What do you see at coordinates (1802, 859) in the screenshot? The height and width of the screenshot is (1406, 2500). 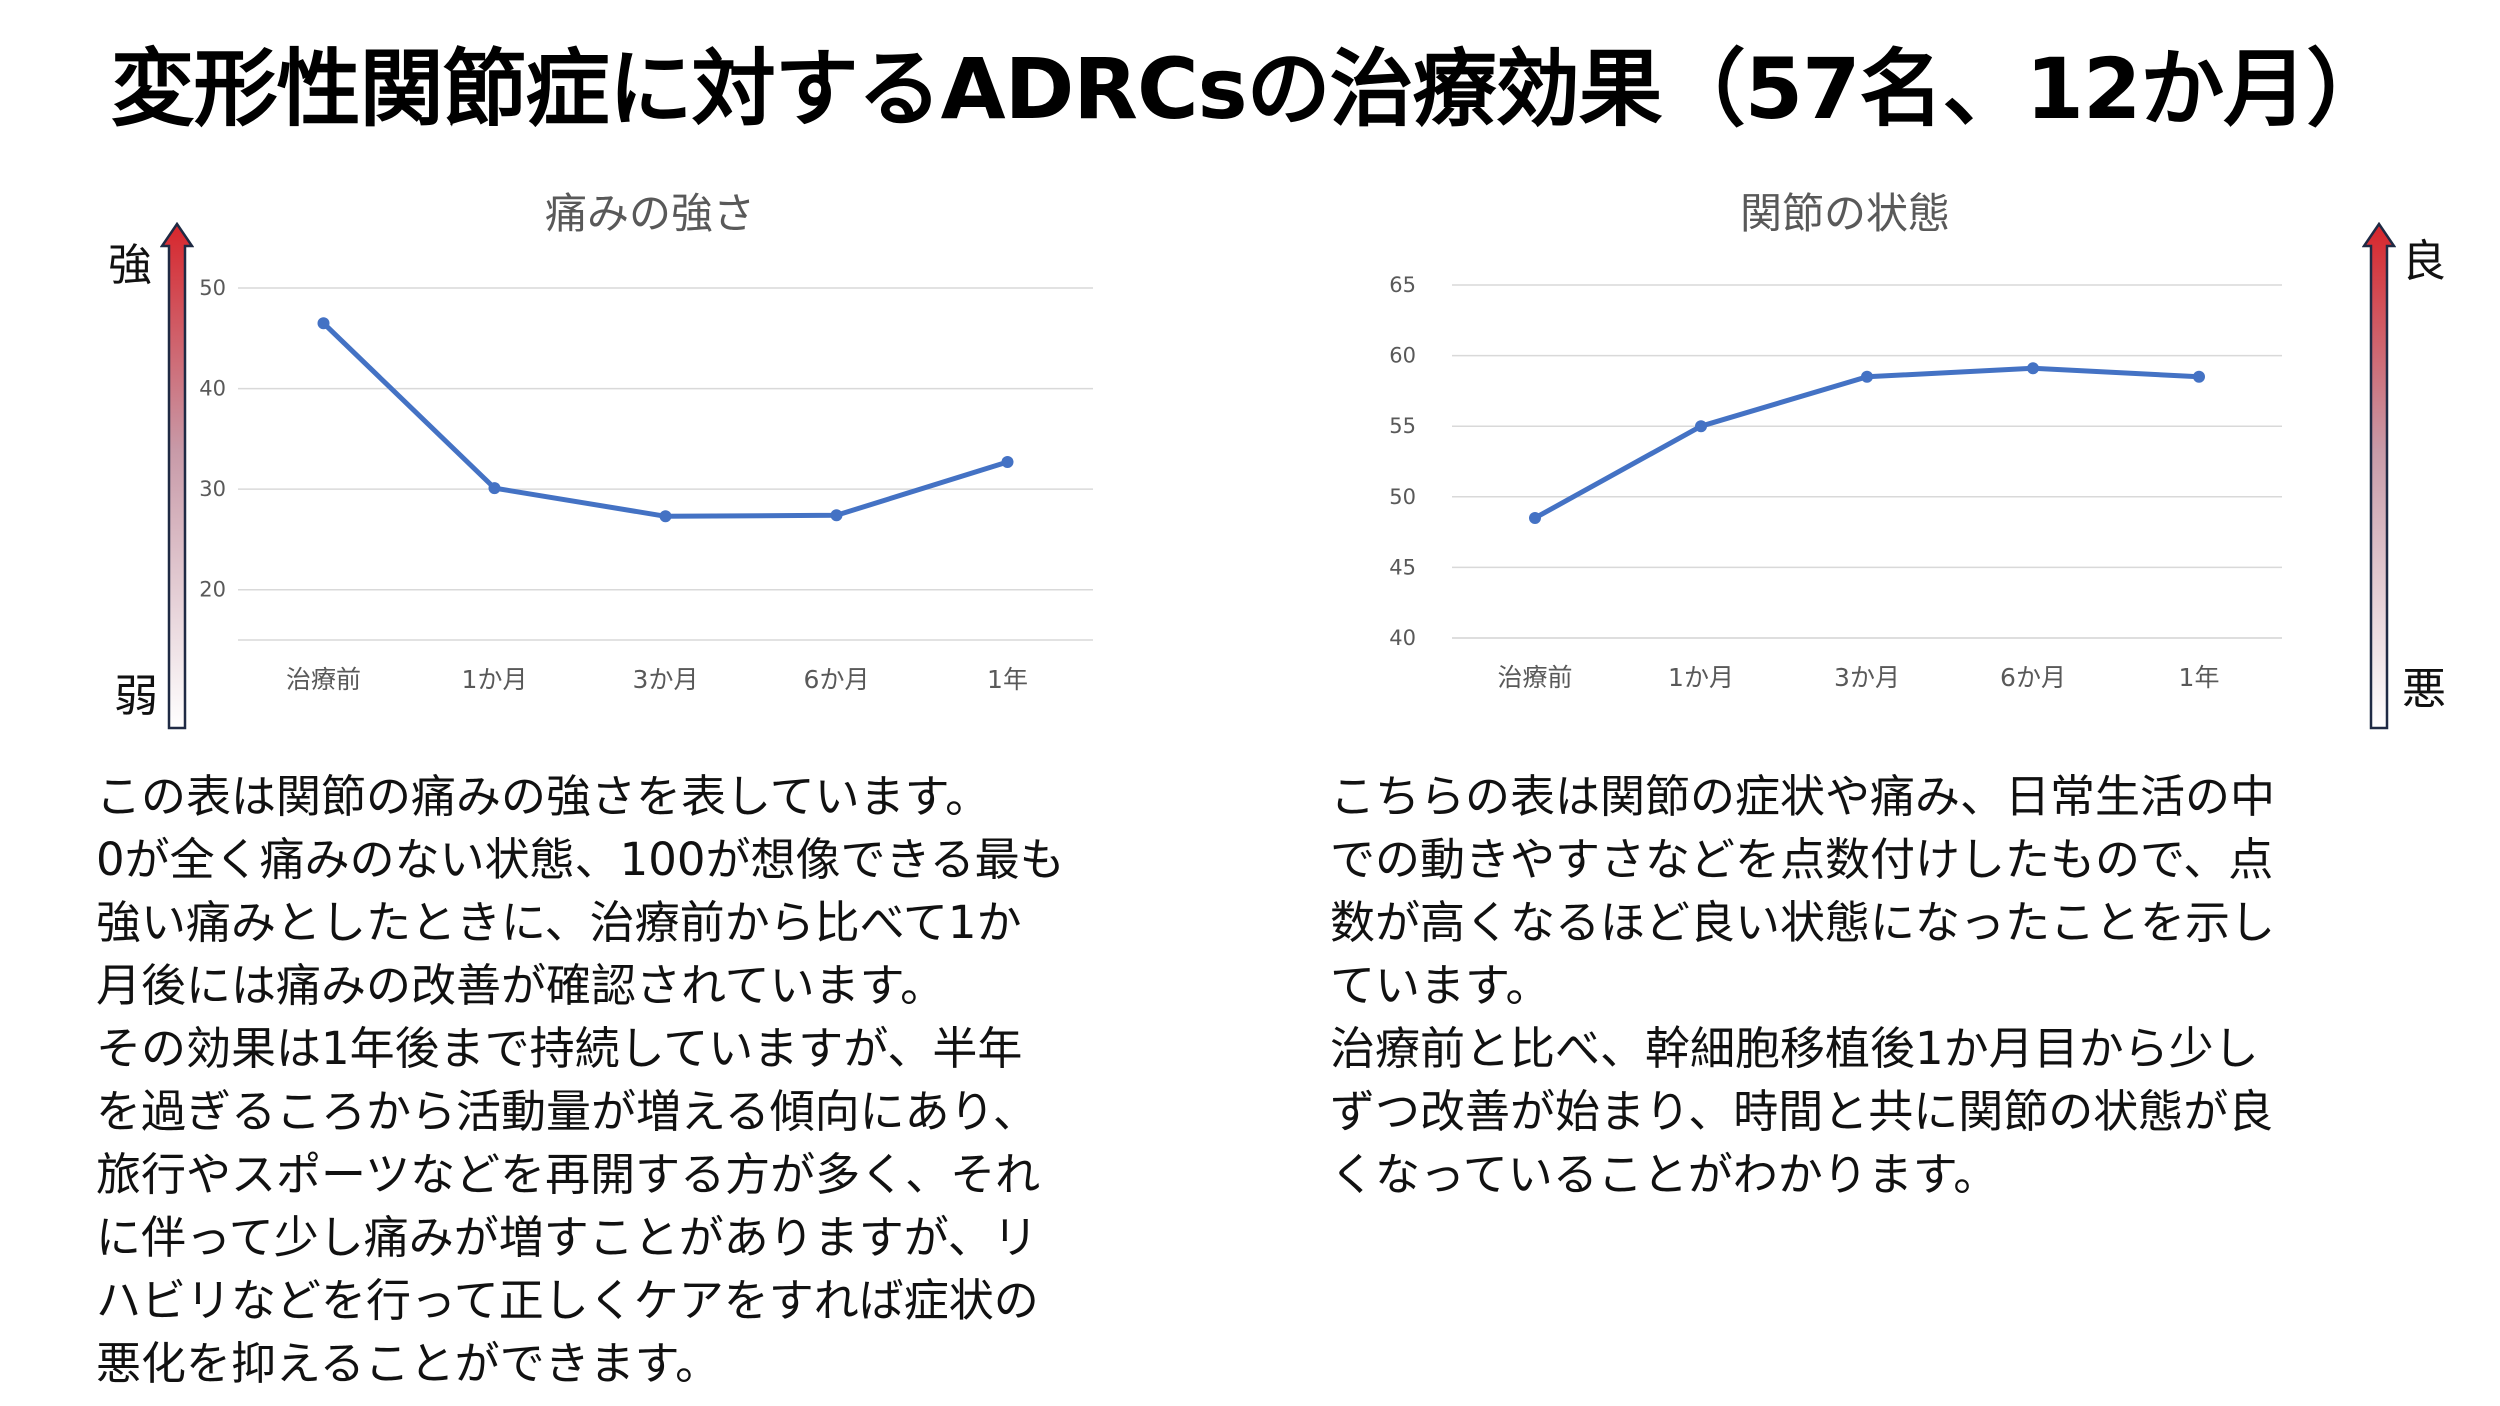 I see `joint-text-line: での動きやすさなどを点数付けしたもので、点` at bounding box center [1802, 859].